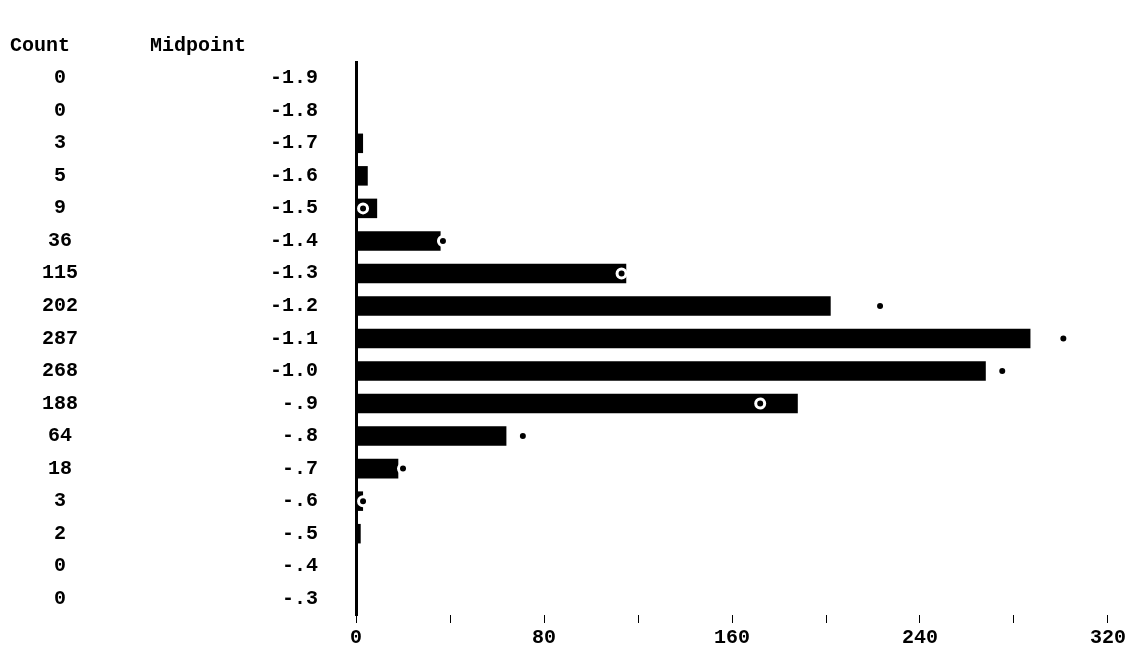  Describe the element at coordinates (294, 305) in the screenshot. I see `y-tick-label: -1.2` at that location.